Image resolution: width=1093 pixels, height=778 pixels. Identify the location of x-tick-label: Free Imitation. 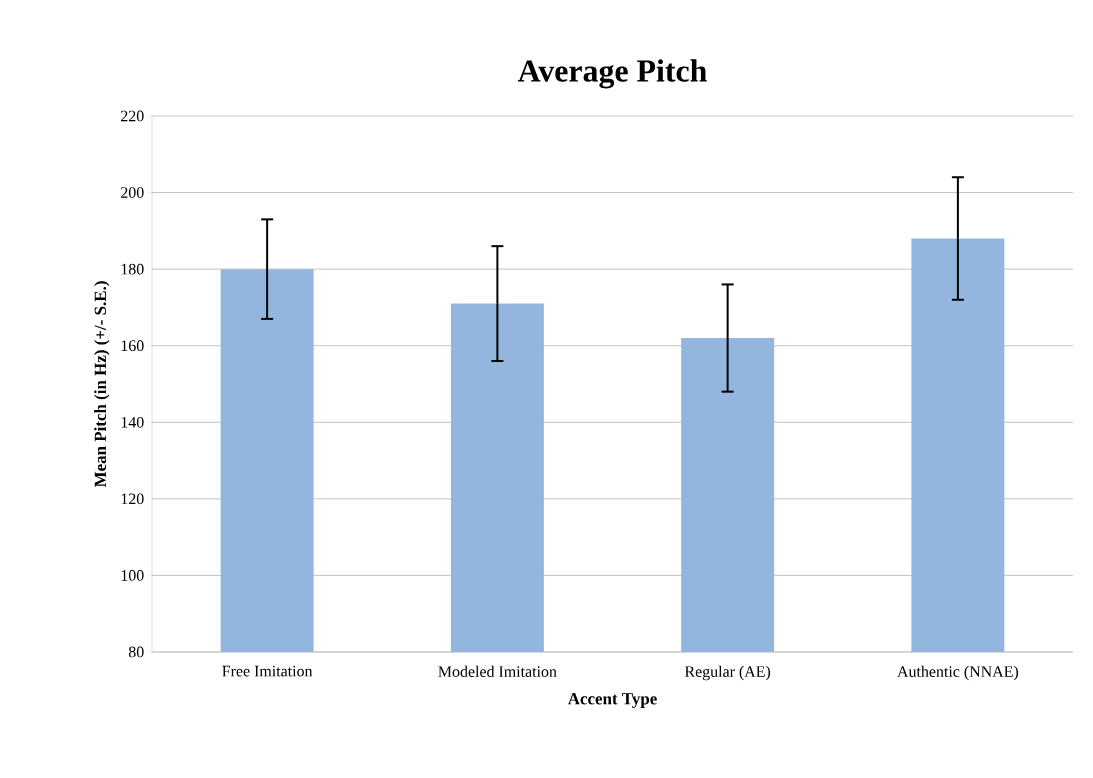
(267, 671).